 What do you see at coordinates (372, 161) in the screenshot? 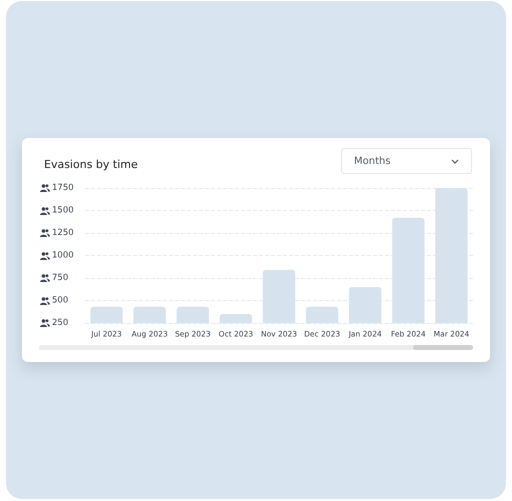
I see `text: Months` at bounding box center [372, 161].